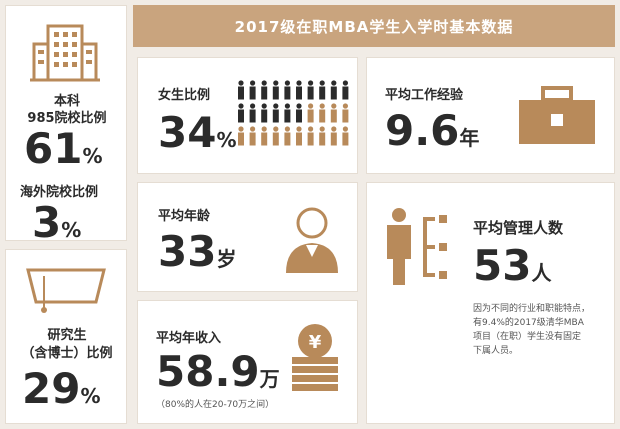 The image size is (620, 429). What do you see at coordinates (218, 371) in the screenshot?
I see `income-value: 58.9万` at bounding box center [218, 371].